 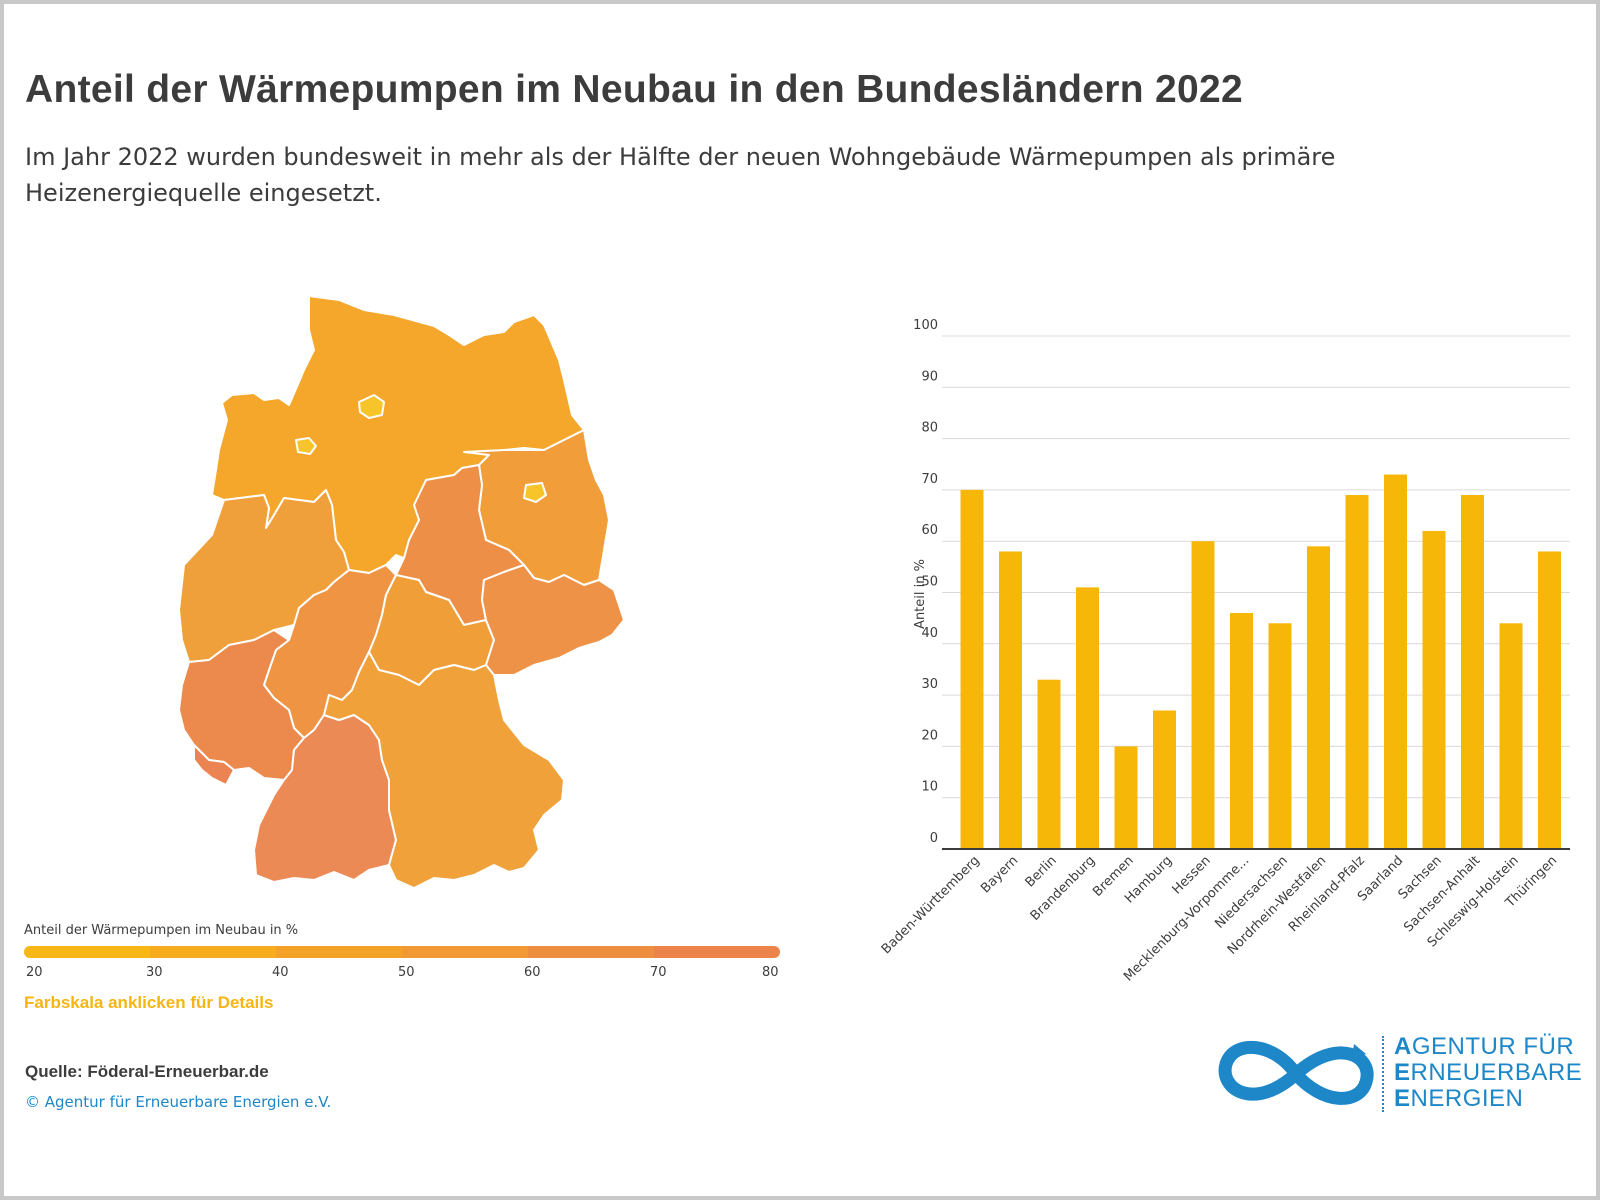 I want to click on logo-text: AGENTUR FÜR ERNEUERBARE ENERGIEN, so click(x=1482, y=1072).